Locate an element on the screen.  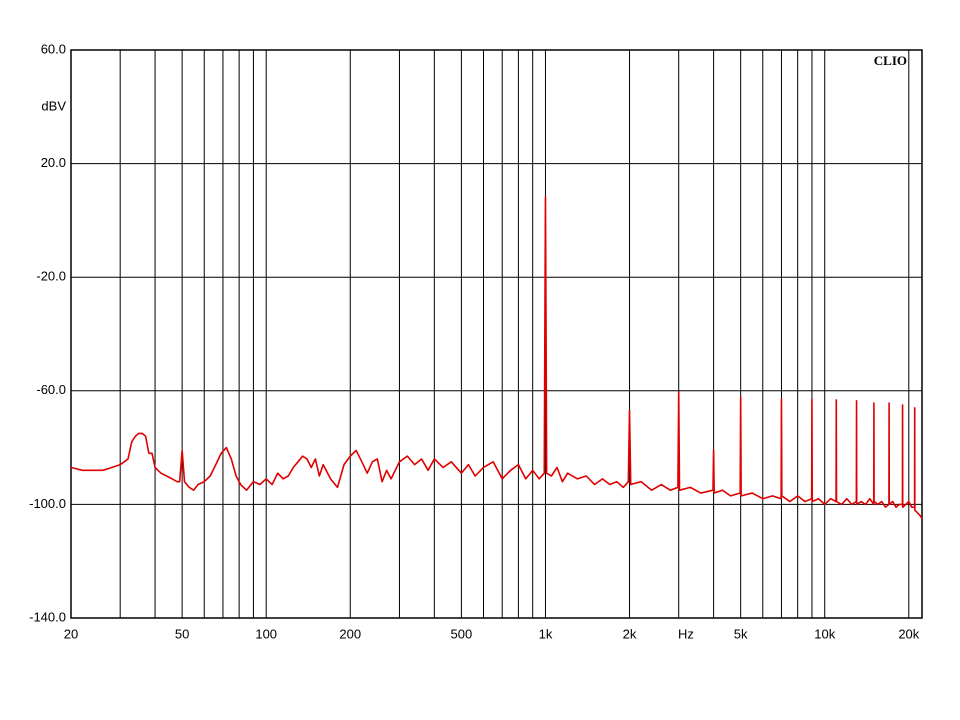
x-tick-label: 500 is located at coordinates (462, 633).